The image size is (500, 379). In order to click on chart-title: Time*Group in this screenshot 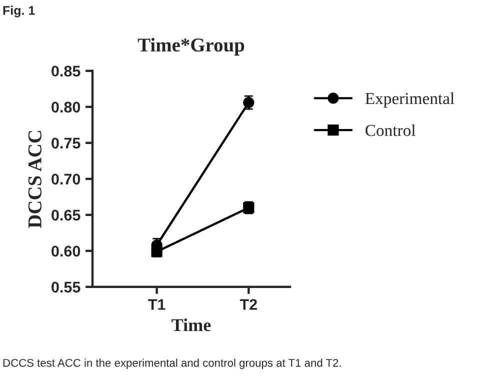, I will do `click(191, 47)`.